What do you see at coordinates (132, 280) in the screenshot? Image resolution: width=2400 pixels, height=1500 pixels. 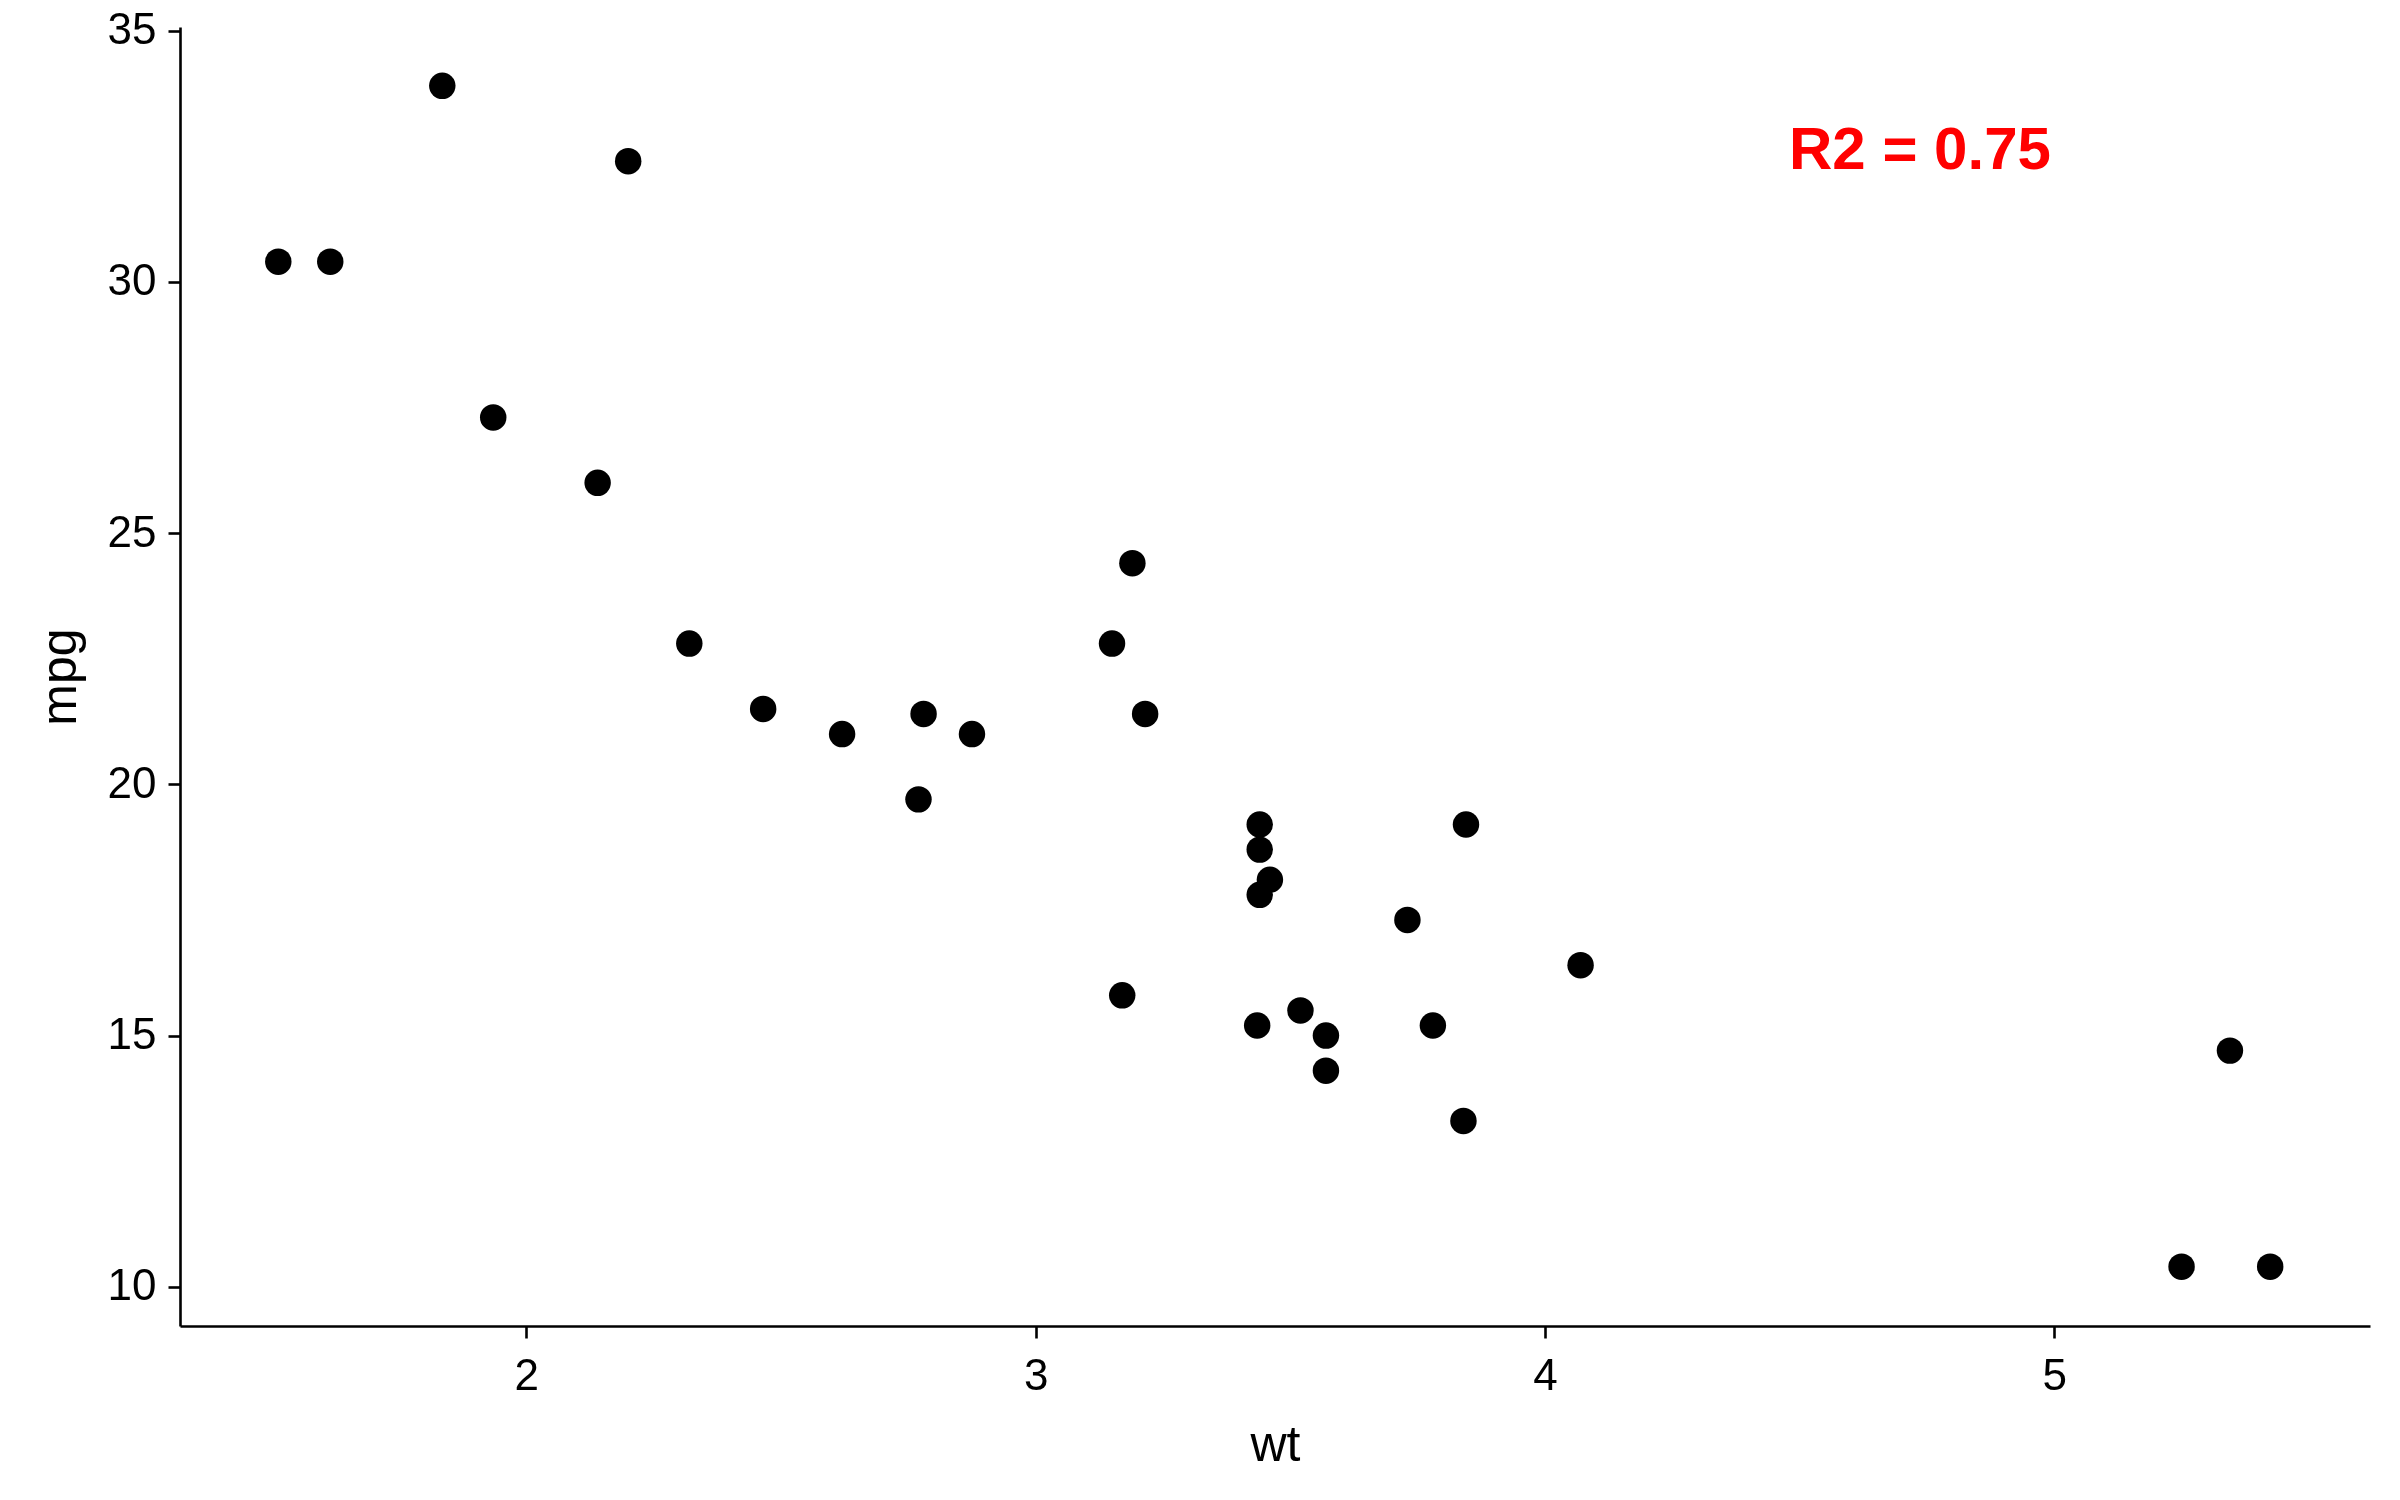 I see `y-tick-label: 30` at bounding box center [132, 280].